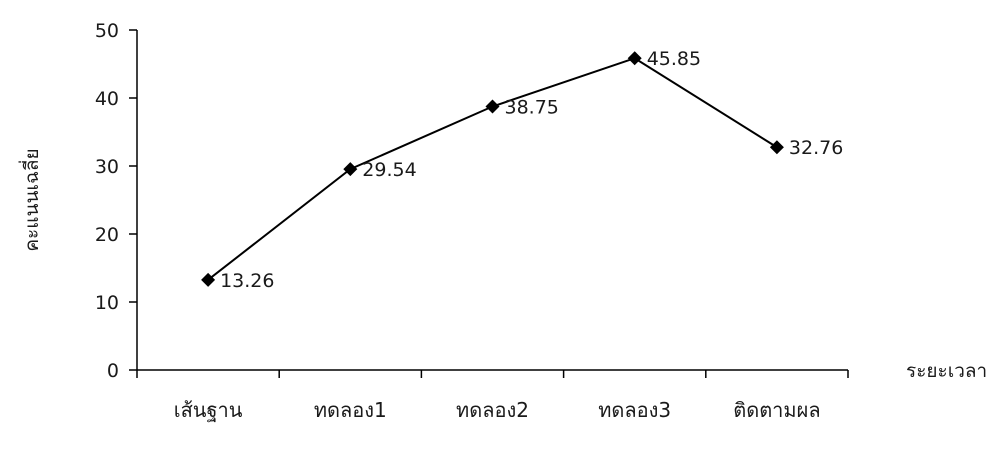  I want to click on x-tick-label: ทดลอง2, so click(492, 410).